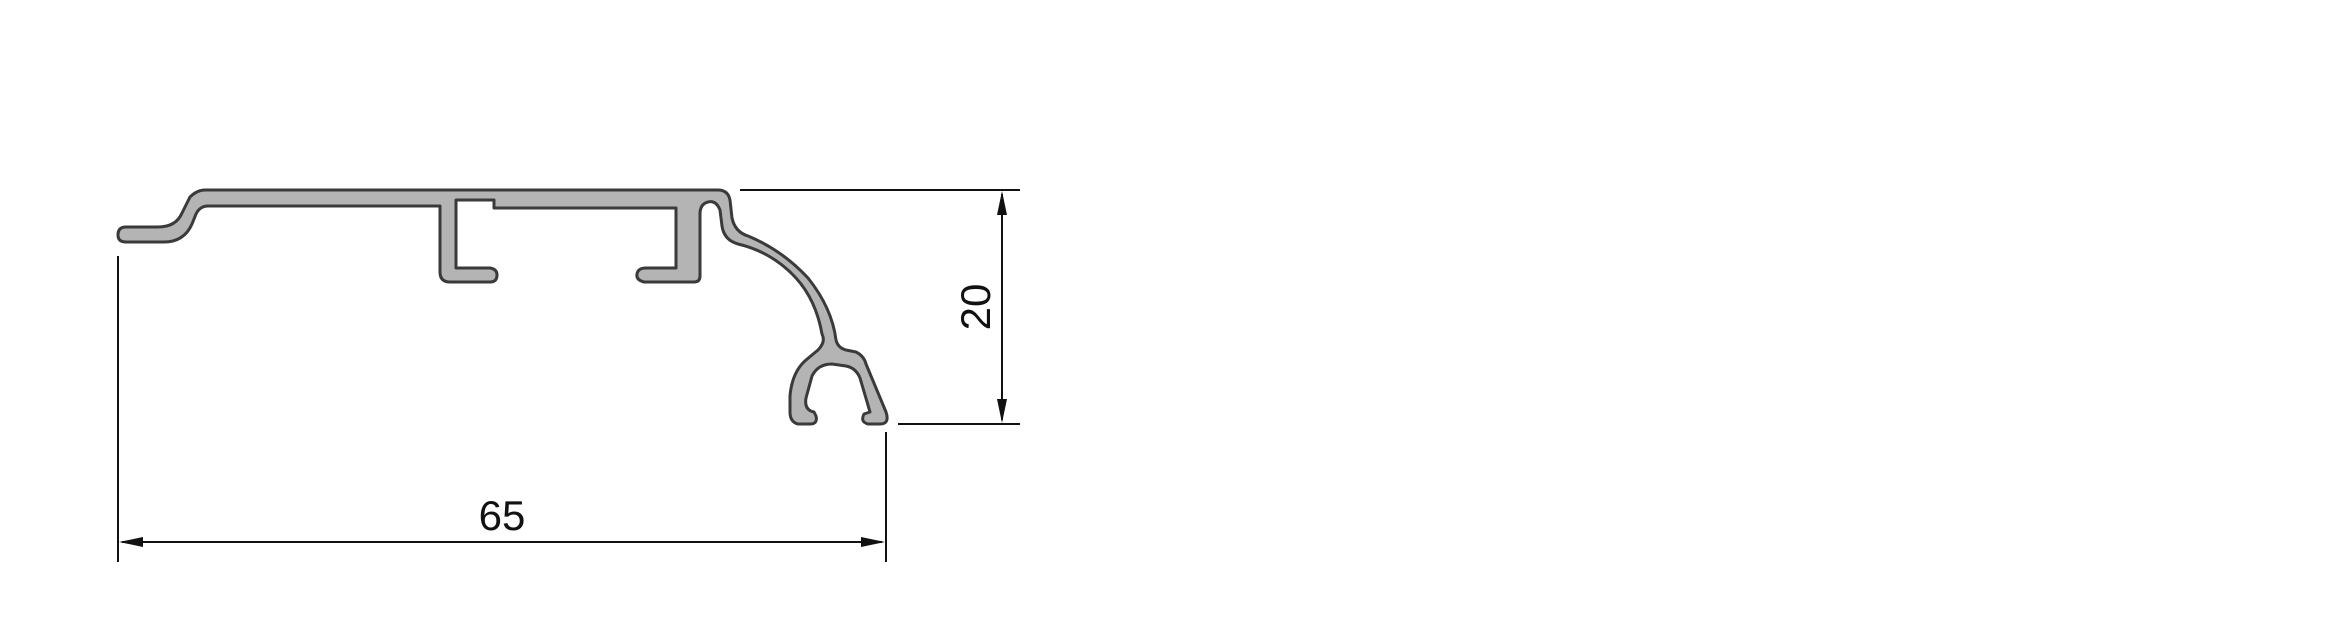  Describe the element at coordinates (131, 542) in the screenshot. I see `width-arrow-left` at that location.